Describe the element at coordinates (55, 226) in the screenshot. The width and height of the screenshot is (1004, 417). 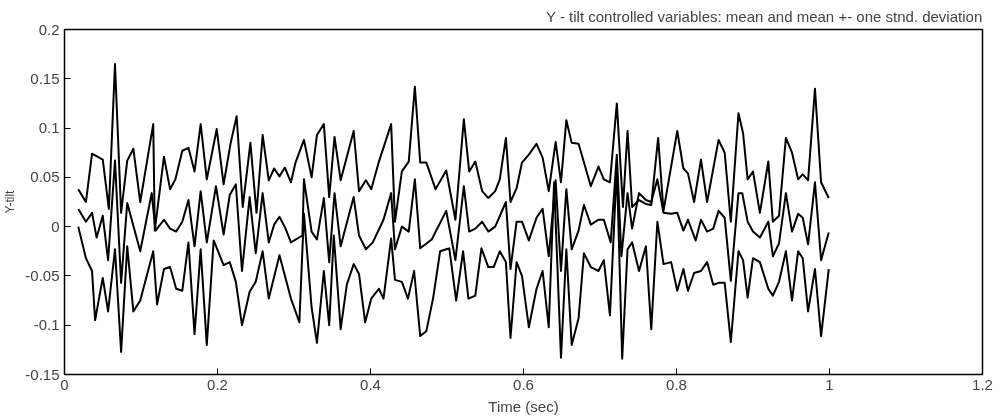
I see `y-tick-label: 0` at that location.